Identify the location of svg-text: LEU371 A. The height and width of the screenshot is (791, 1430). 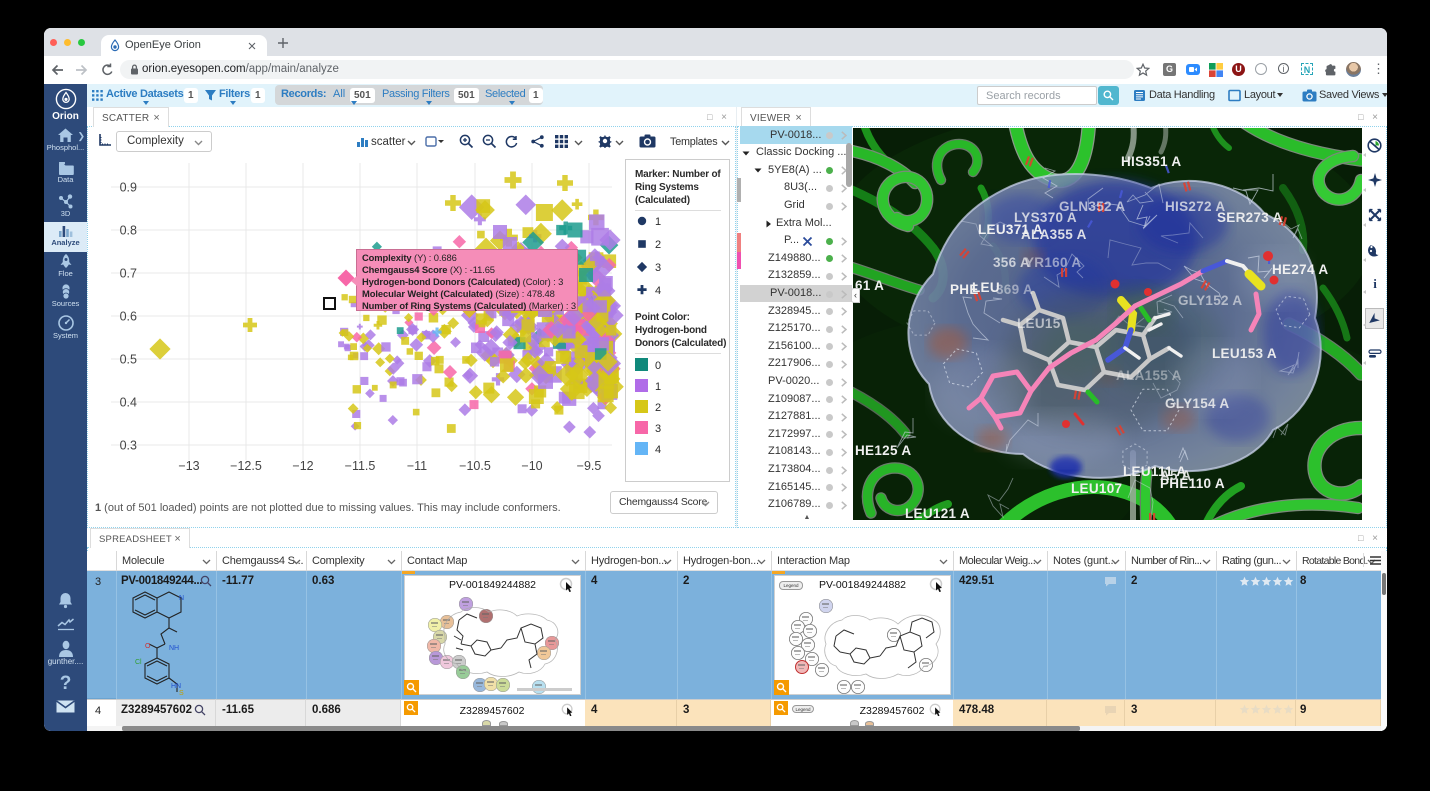
(1010, 229).